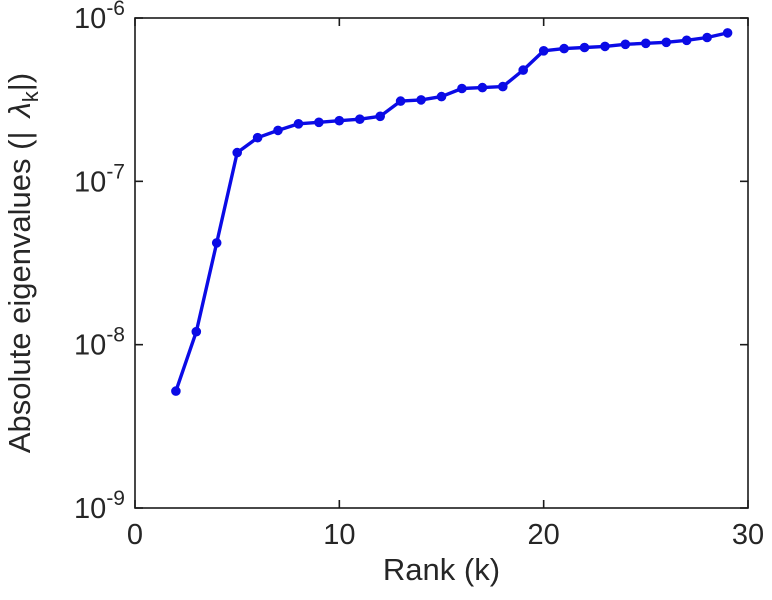  I want to click on y-axis-tick-label: 10⁻⁹, so click(99, 506).